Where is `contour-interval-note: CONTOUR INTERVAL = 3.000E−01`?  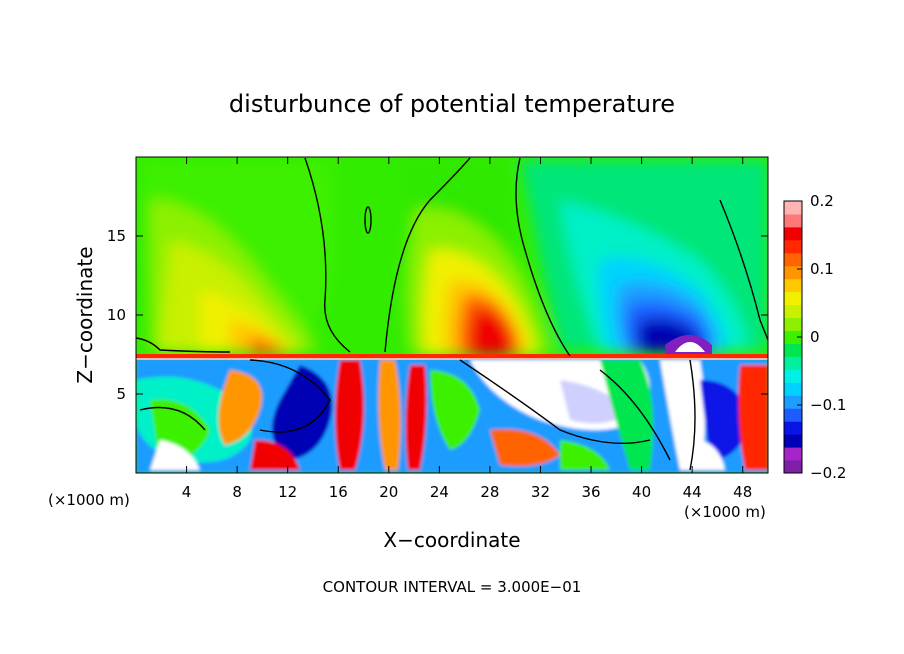
contour-interval-note: CONTOUR INTERVAL = 3.000E−01 is located at coordinates (452, 587).